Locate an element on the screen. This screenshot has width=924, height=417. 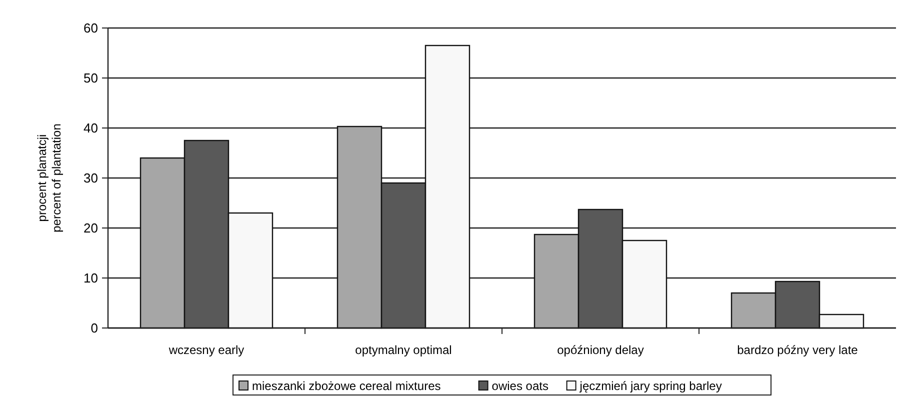
x-tick-label: opóźniony delay is located at coordinates (600, 350).